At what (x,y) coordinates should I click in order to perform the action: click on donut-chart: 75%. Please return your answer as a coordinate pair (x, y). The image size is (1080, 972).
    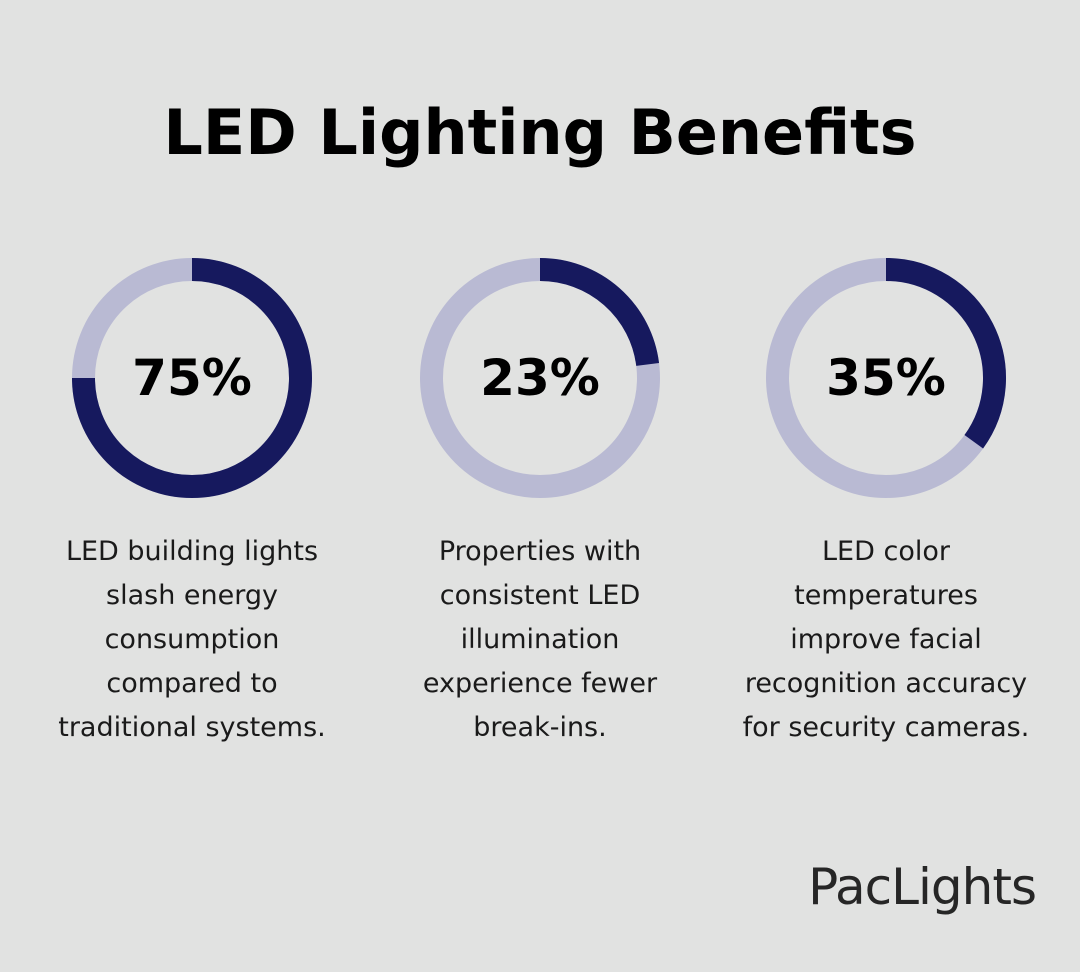
    Looking at the image, I should click on (192, 378).